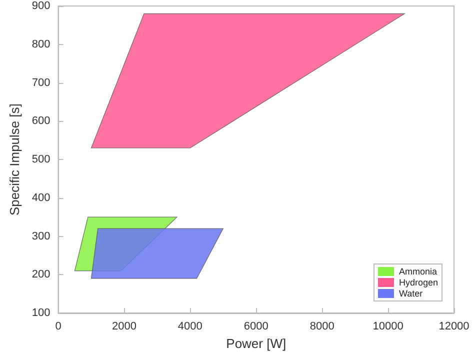 The height and width of the screenshot is (357, 474). What do you see at coordinates (41, 82) in the screenshot?
I see `y-tick-label: 700` at bounding box center [41, 82].